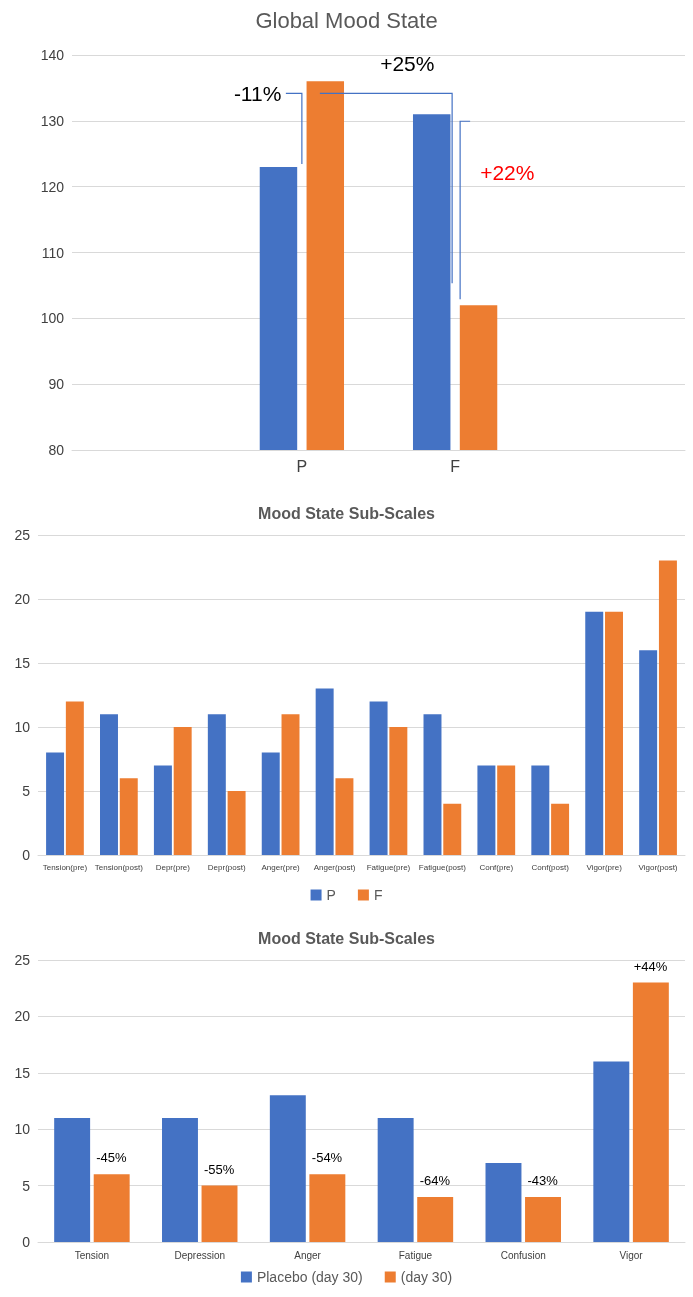 The height and width of the screenshot is (1297, 693). Describe the element at coordinates (309, 1277) in the screenshot. I see `legend-label: Placebo (day 30)` at that location.